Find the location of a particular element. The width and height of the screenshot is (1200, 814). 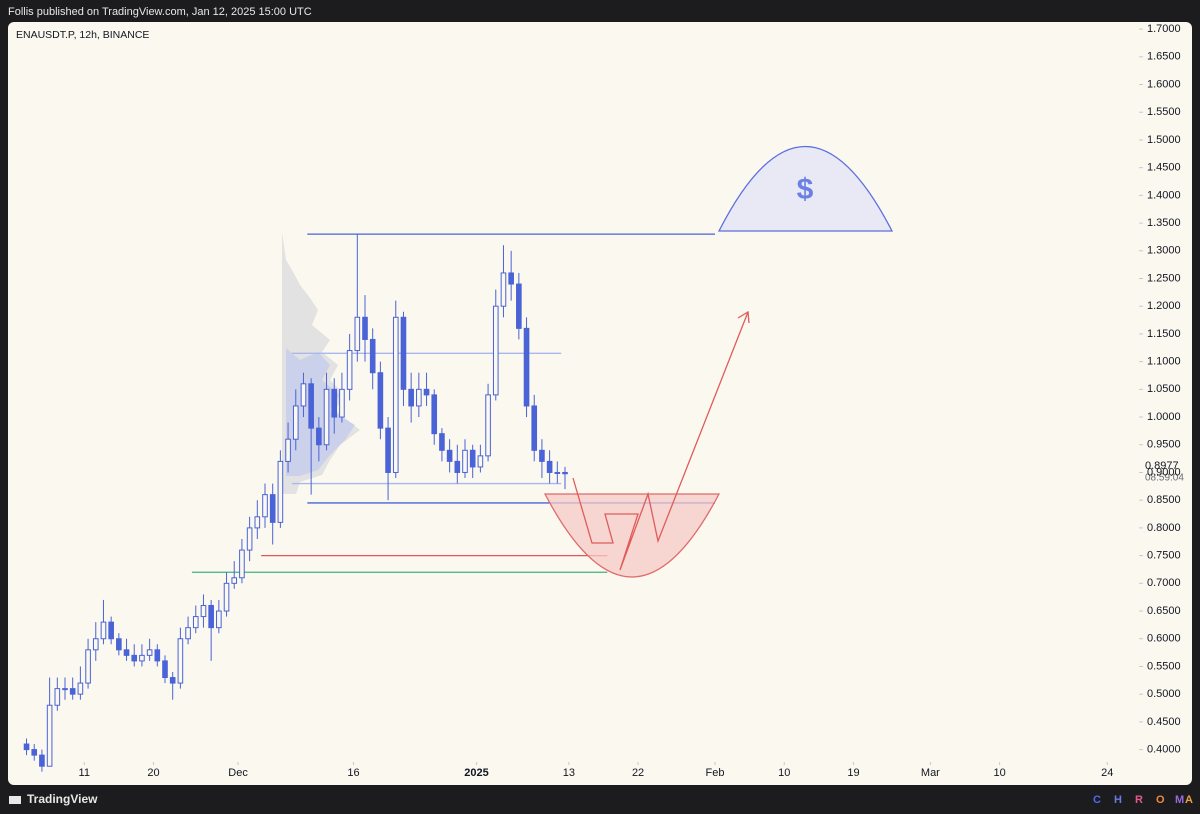

y-tick-label: 0.6000 is located at coordinates (1164, 639).